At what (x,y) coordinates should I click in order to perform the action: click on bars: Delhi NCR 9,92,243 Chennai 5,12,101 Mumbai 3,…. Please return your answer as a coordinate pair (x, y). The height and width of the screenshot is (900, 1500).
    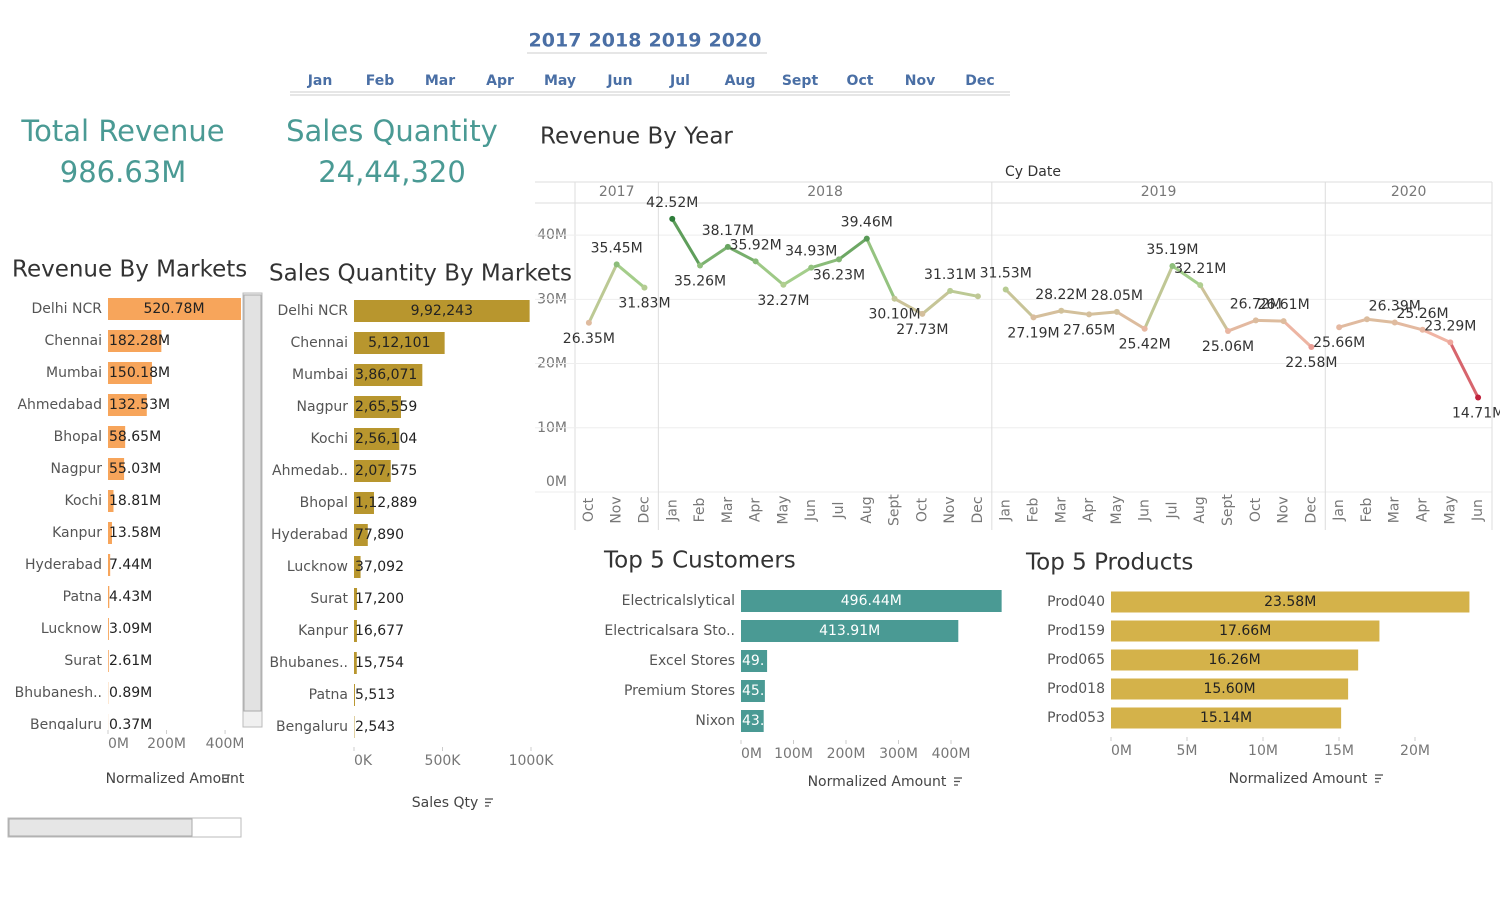
    Looking at the image, I should click on (400, 519).